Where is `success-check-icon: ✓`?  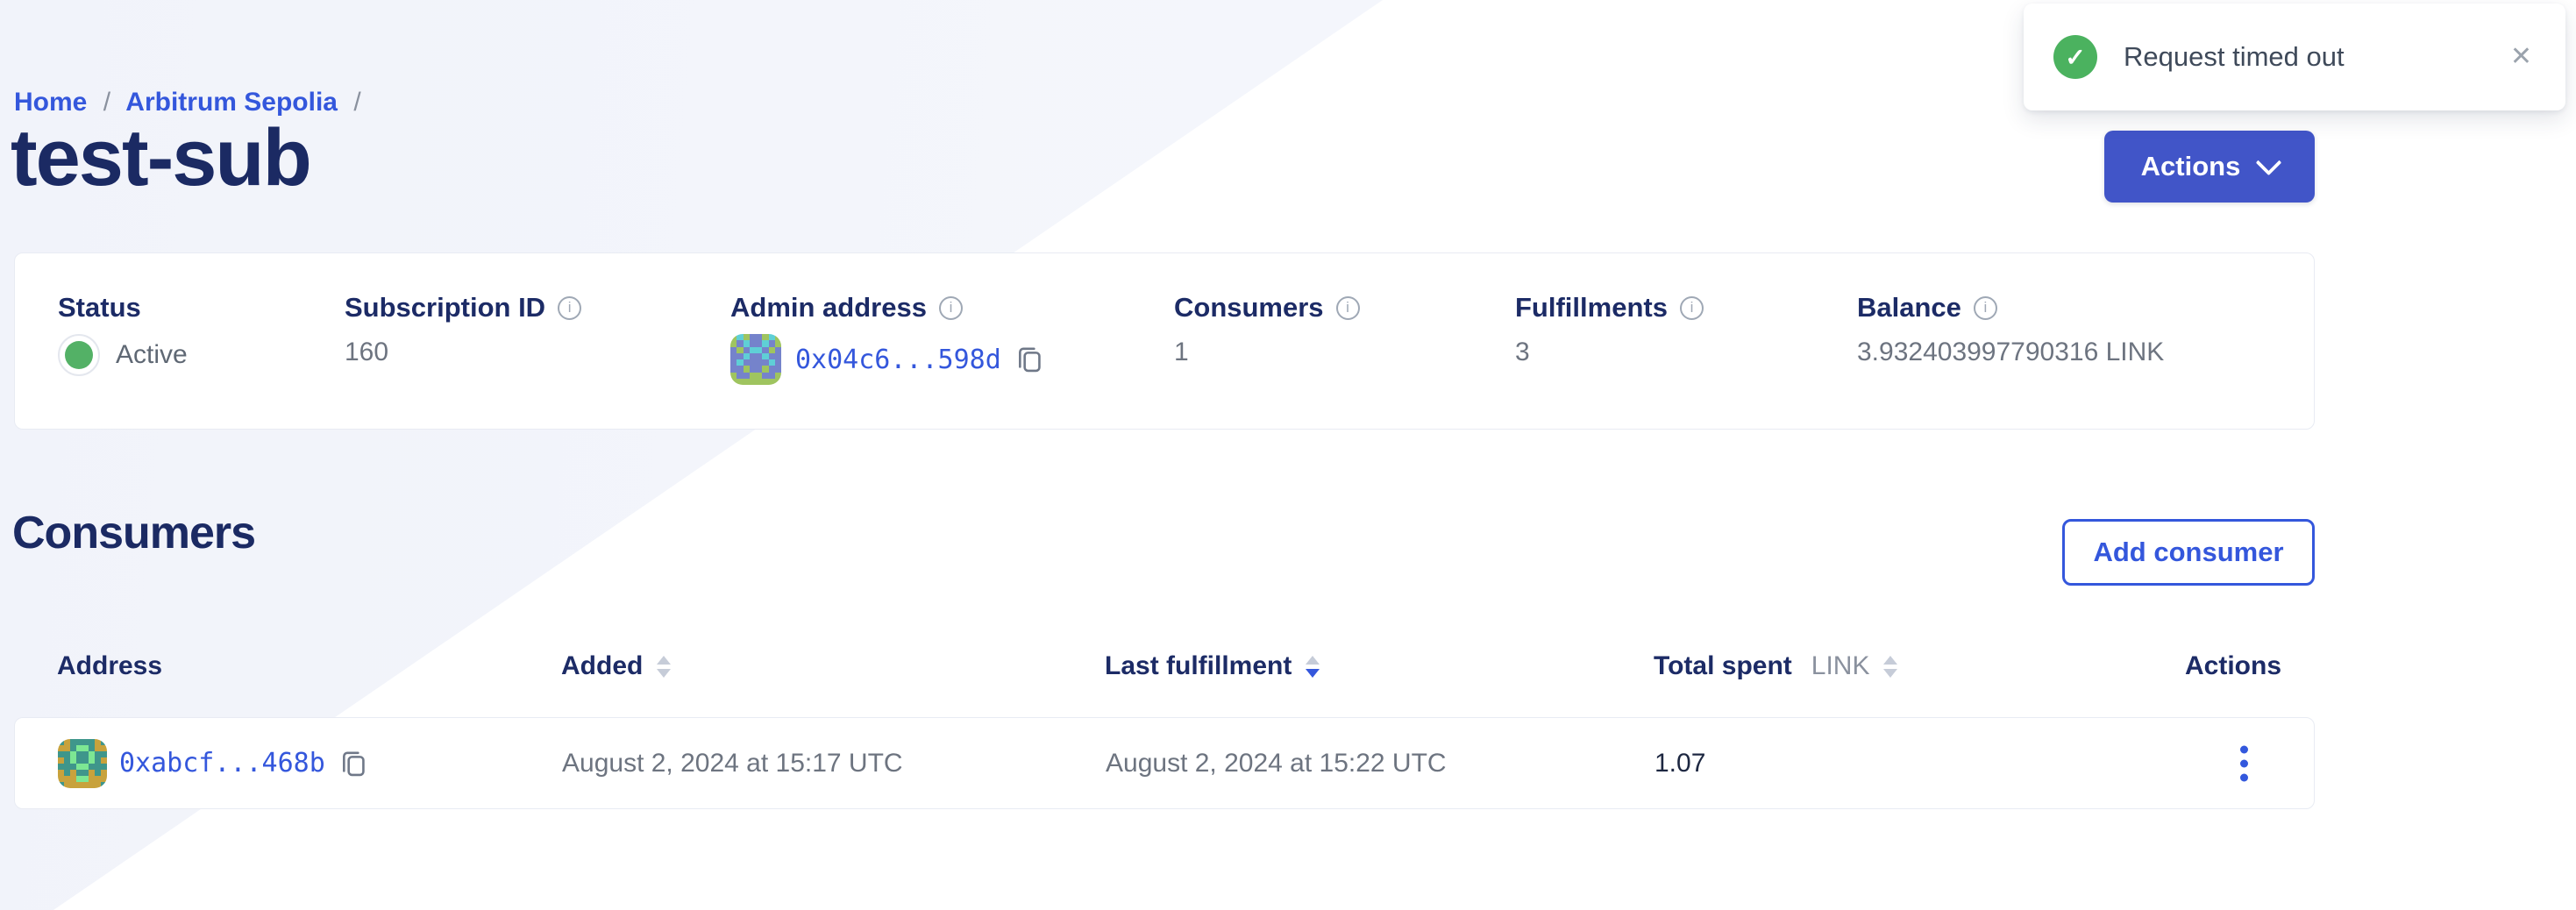
success-check-icon: ✓ is located at coordinates (2075, 57).